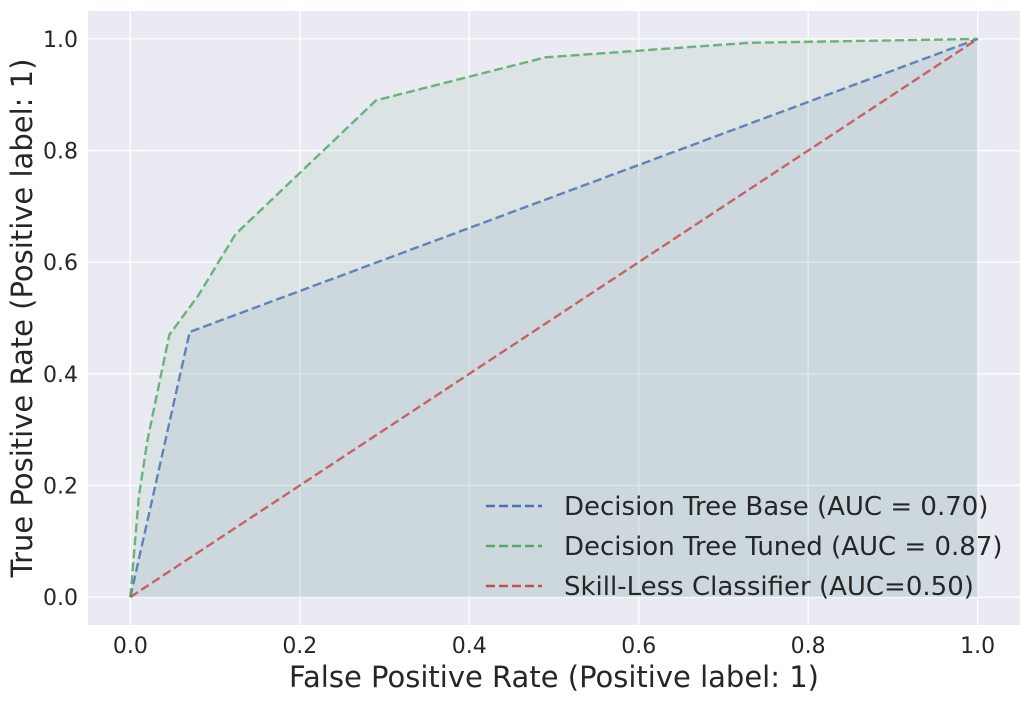 The height and width of the screenshot is (702, 1027). What do you see at coordinates (60, 598) in the screenshot?
I see `y-tick-label-0: 0.0` at bounding box center [60, 598].